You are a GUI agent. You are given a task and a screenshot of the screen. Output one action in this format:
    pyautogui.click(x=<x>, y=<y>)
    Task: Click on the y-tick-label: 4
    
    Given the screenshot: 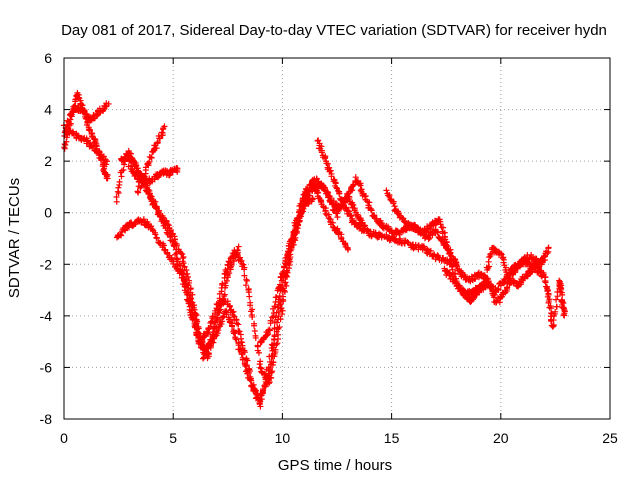 What is the action you would take?
    pyautogui.click(x=48, y=110)
    